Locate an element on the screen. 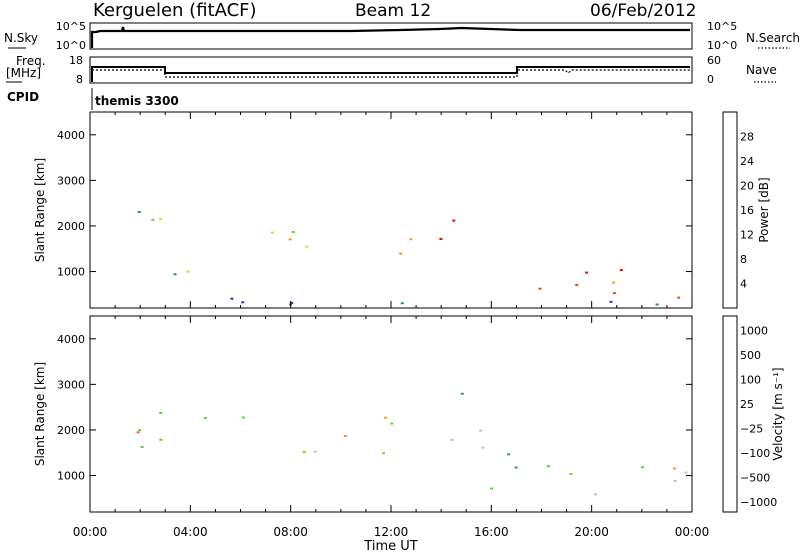 The image size is (800, 554). velocity-colorbar-tick: −100 is located at coordinates (755, 453).